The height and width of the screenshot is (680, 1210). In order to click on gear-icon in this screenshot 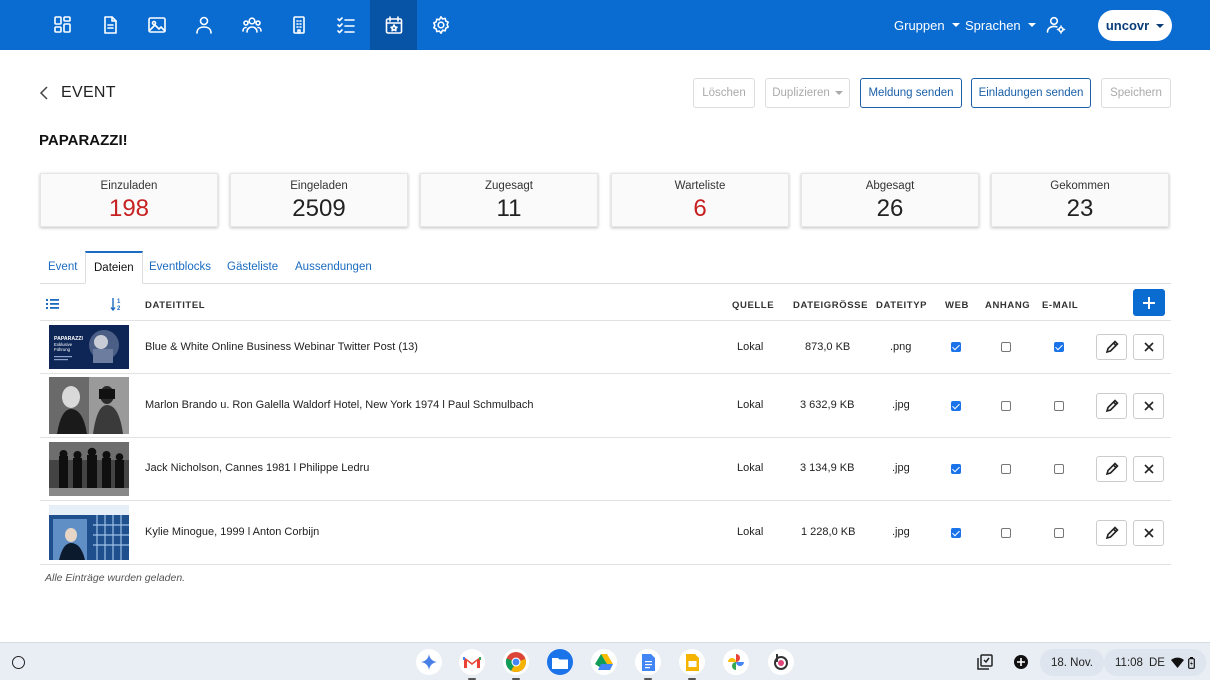, I will do `click(440, 25)`.